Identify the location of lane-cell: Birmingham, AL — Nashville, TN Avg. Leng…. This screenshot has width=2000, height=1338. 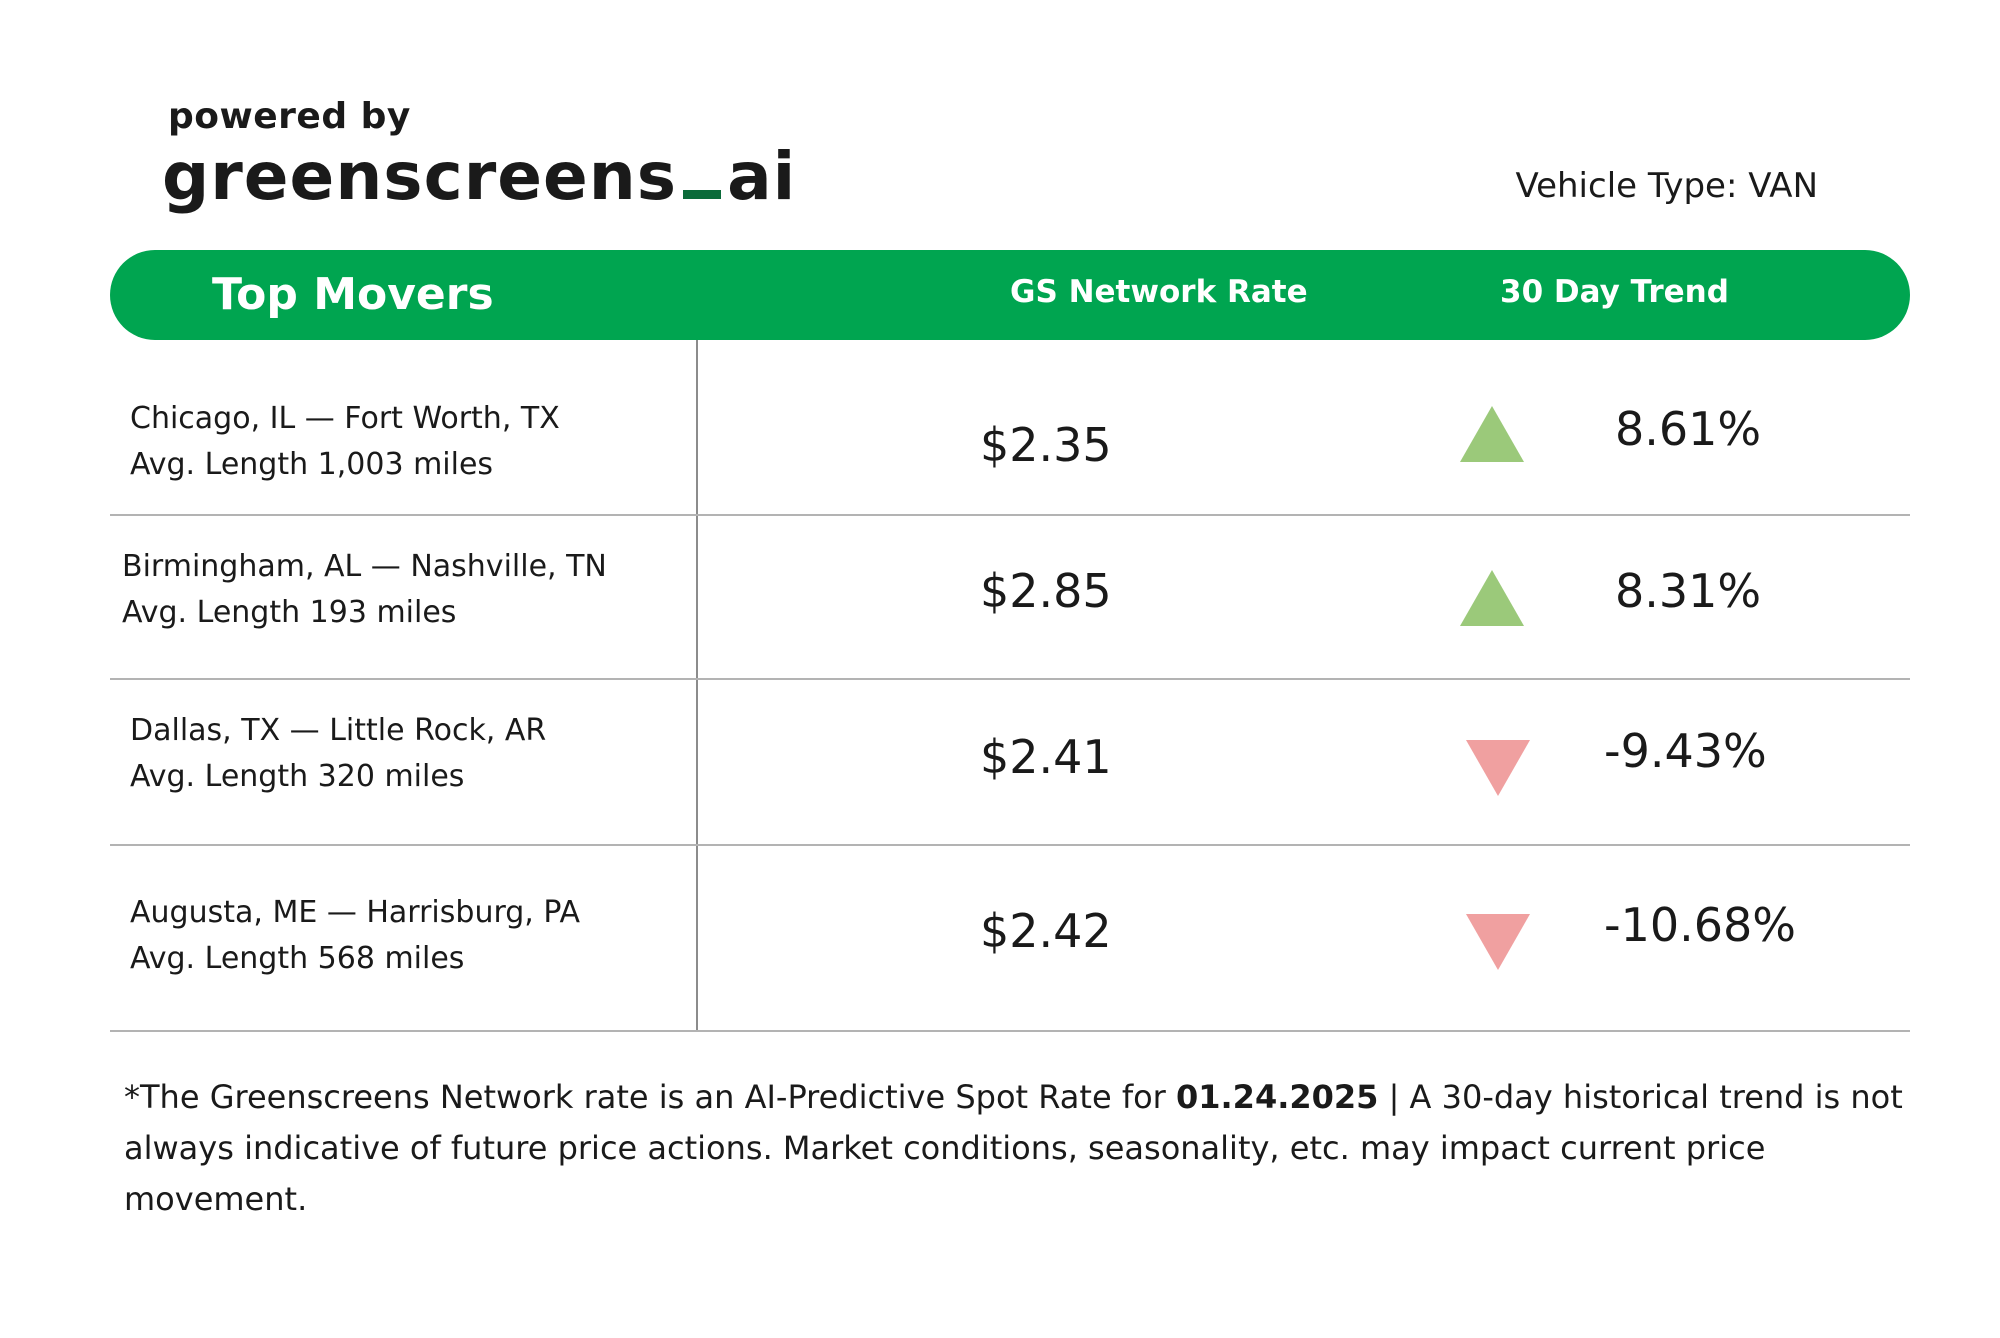
(364, 590).